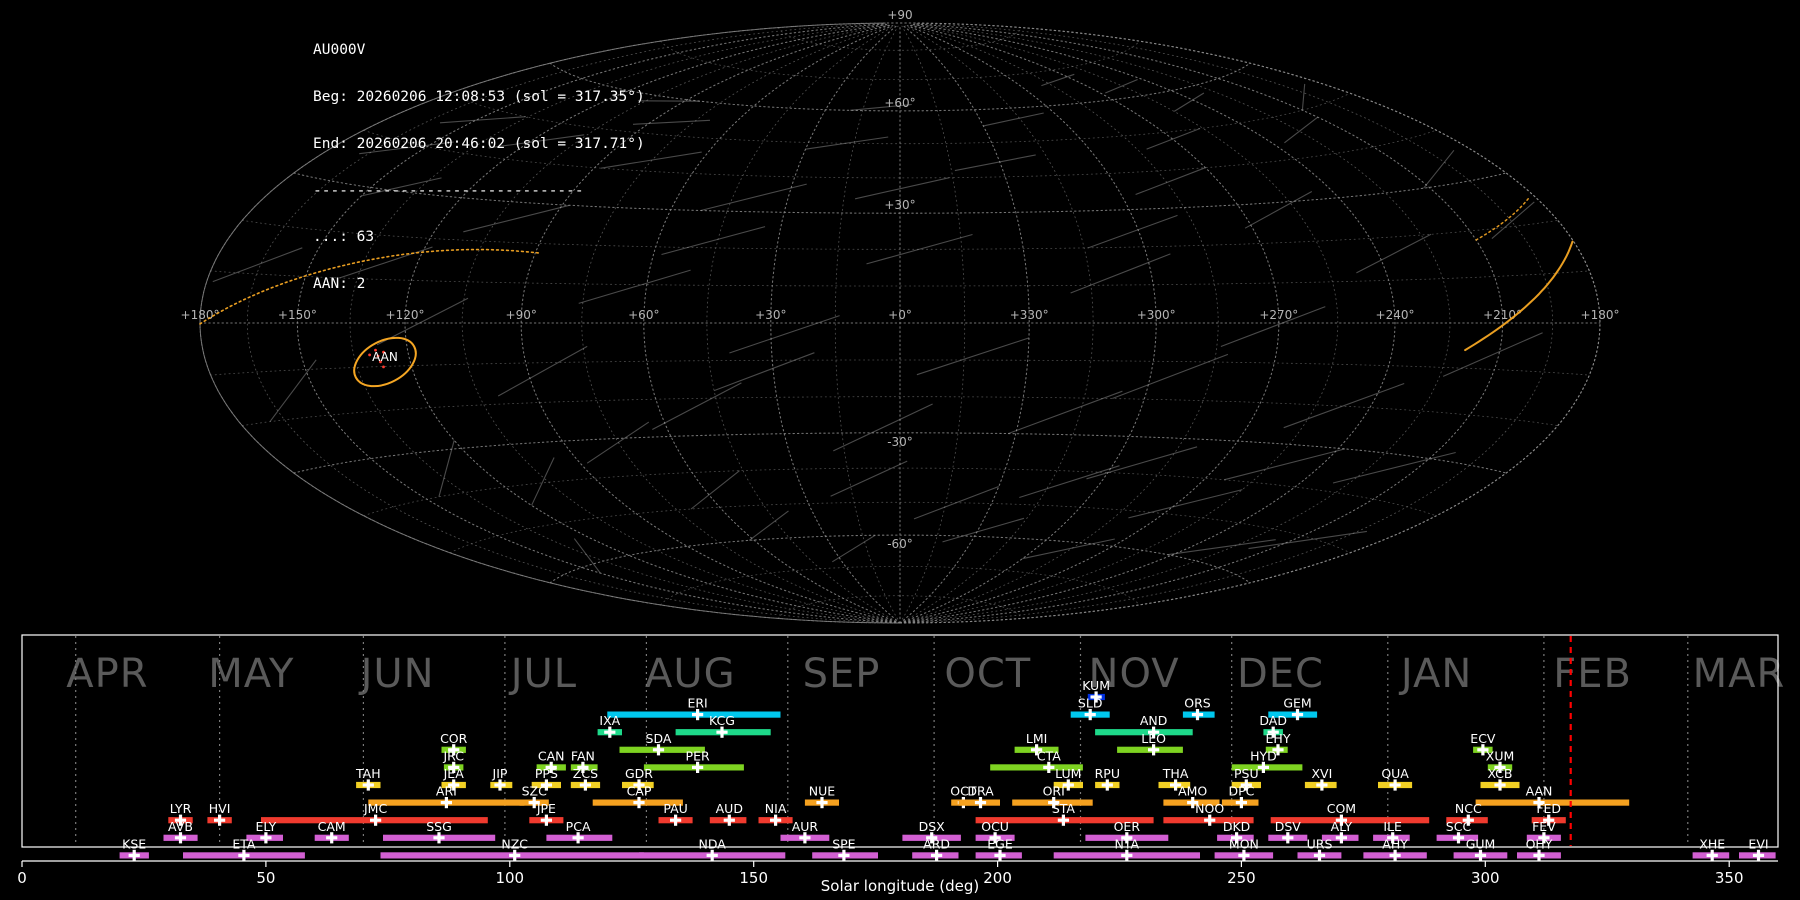 The height and width of the screenshot is (900, 1800). What do you see at coordinates (1150, 743) in the screenshot?
I see `shower-entry: LEO` at bounding box center [1150, 743].